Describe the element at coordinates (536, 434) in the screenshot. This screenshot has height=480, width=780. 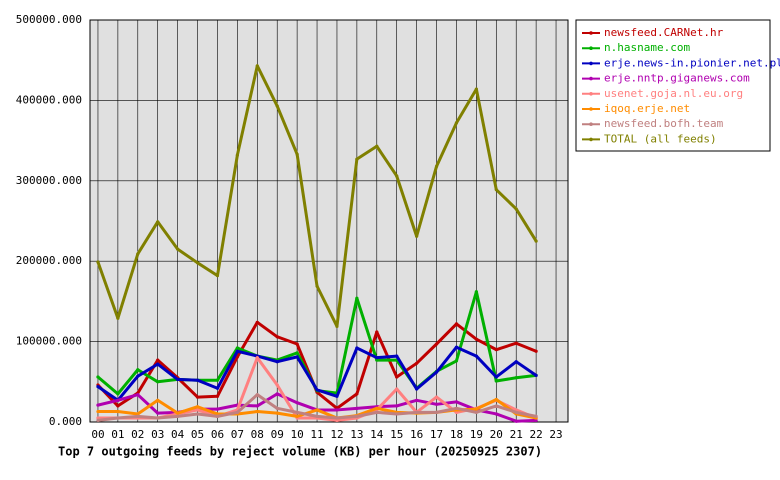
I see `x-tick-label: 22` at that location.